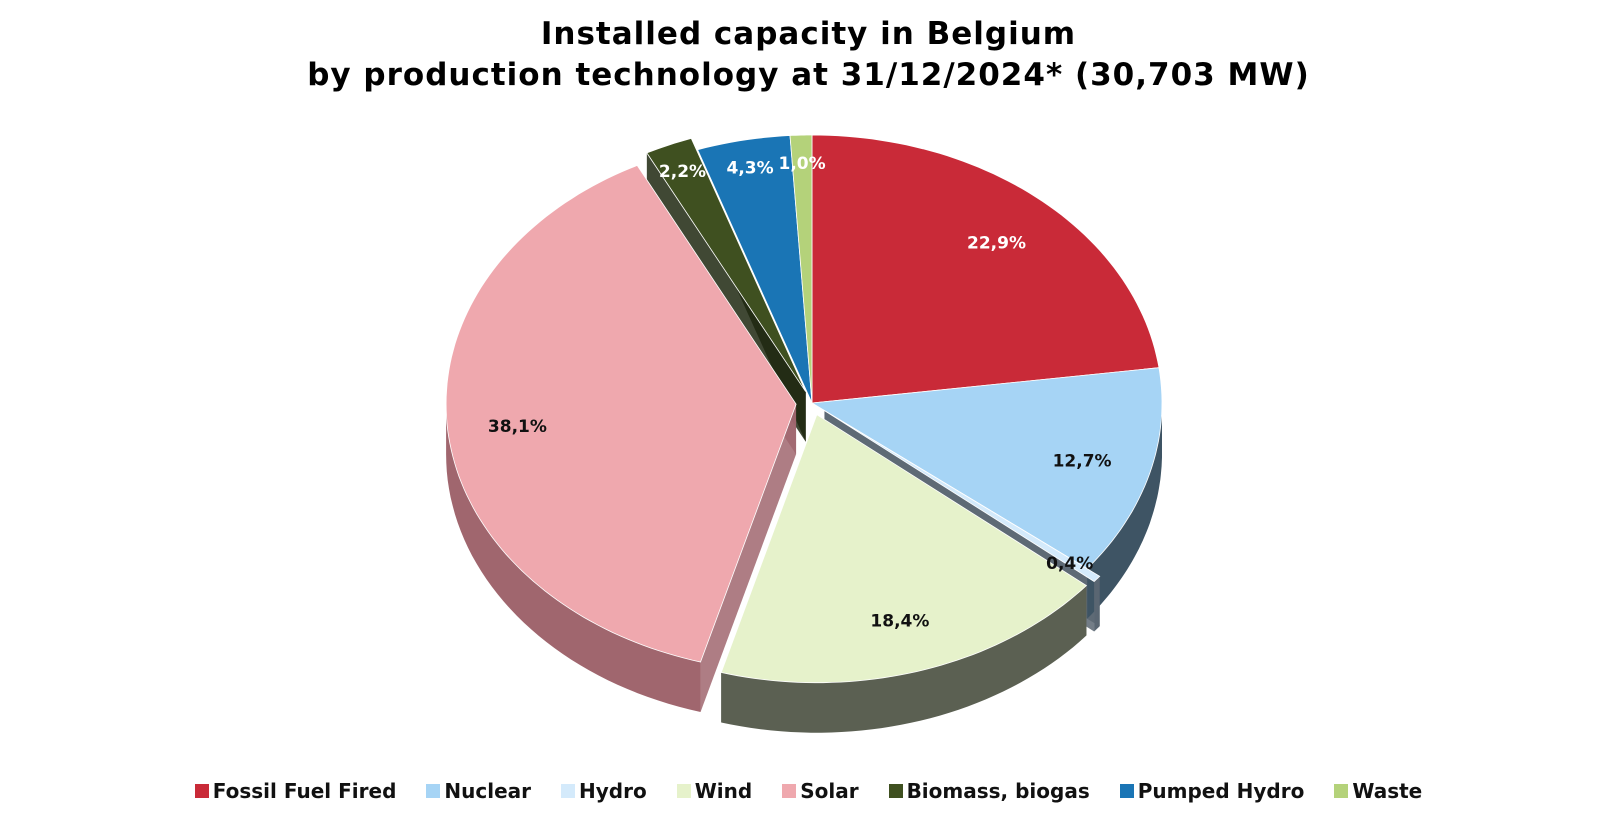 This screenshot has width=1617, height=822. Describe the element at coordinates (808, 34) in the screenshot. I see `chart-title-line1: Installed capacity in Belgium` at that location.